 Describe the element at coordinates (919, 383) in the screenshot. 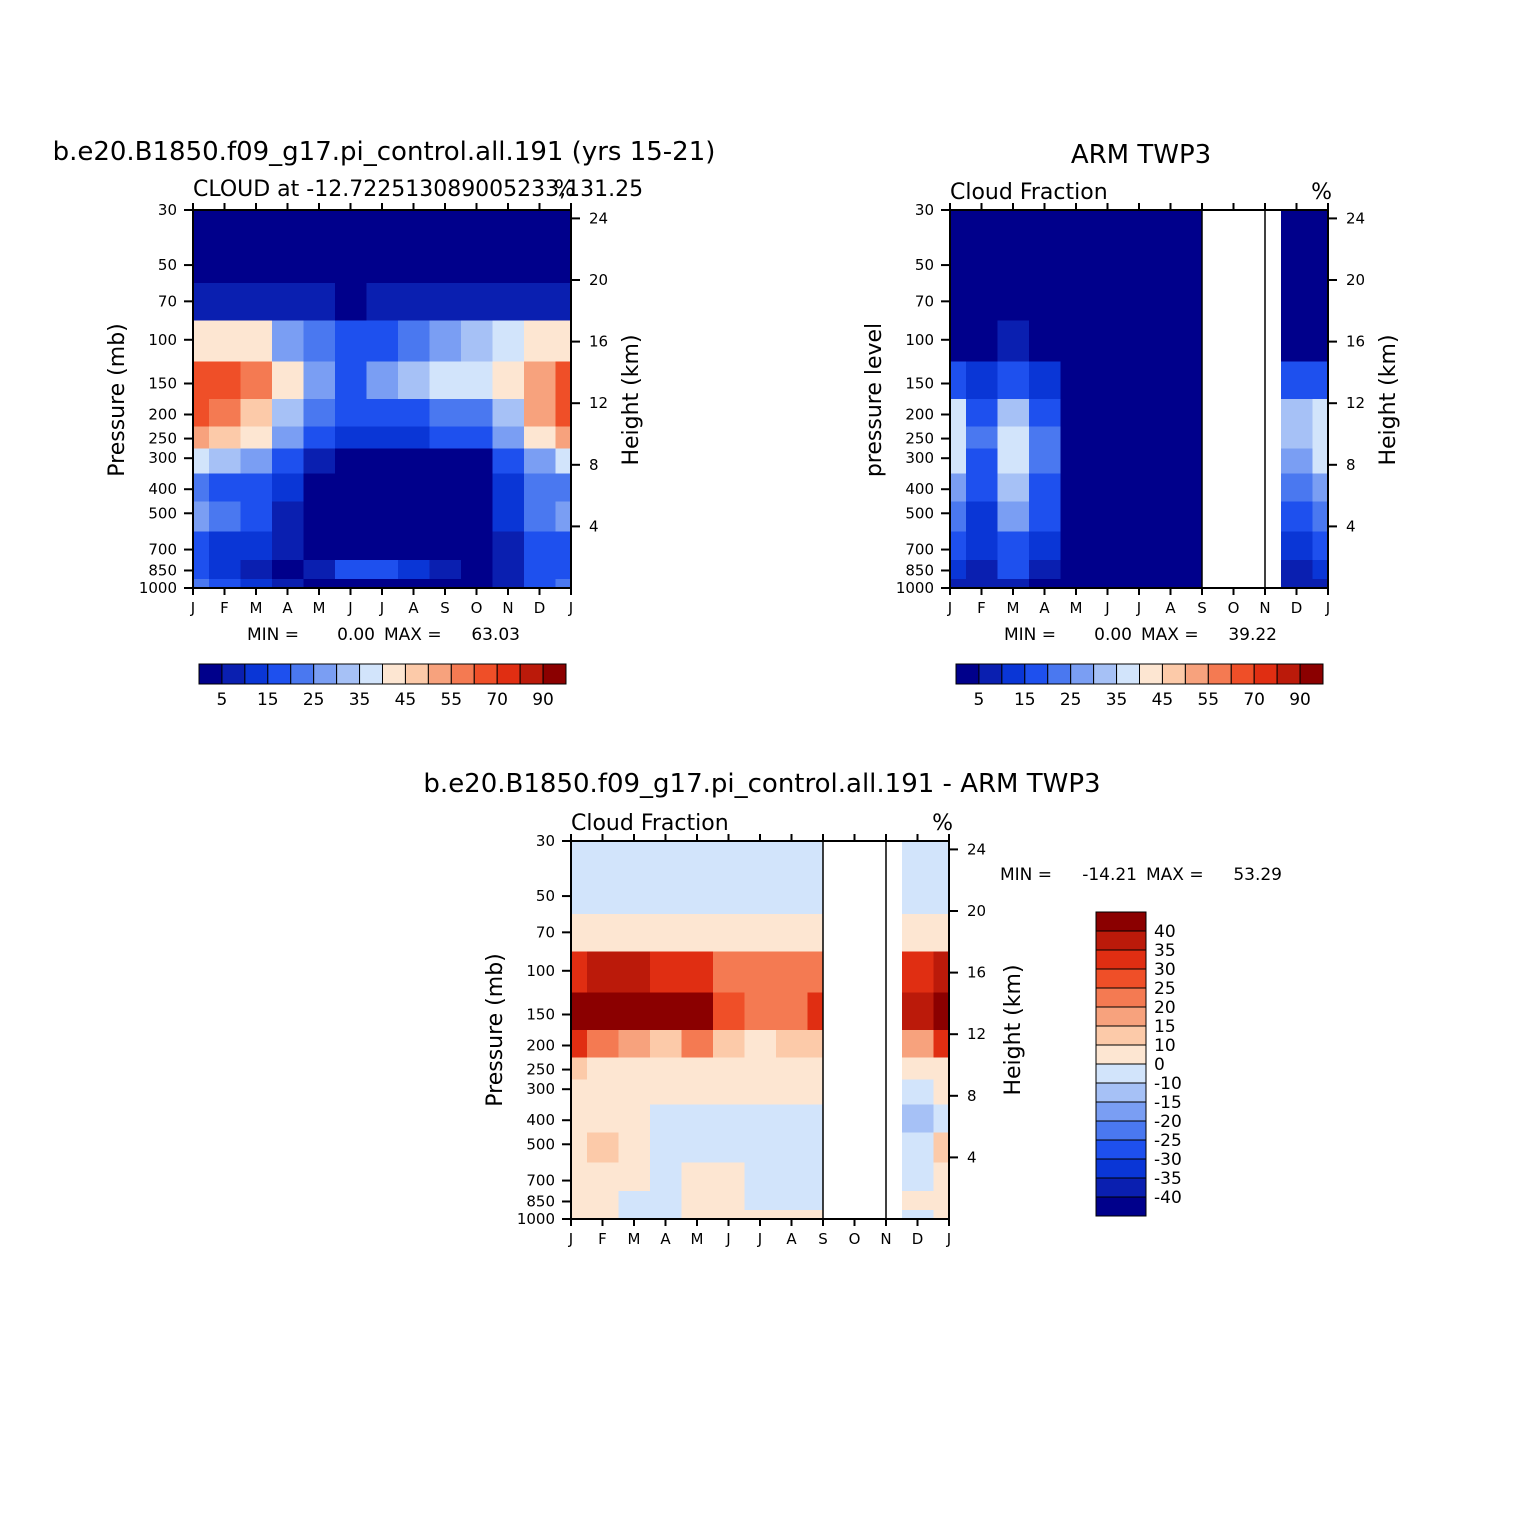

I see `y-tick-label: 150` at that location.